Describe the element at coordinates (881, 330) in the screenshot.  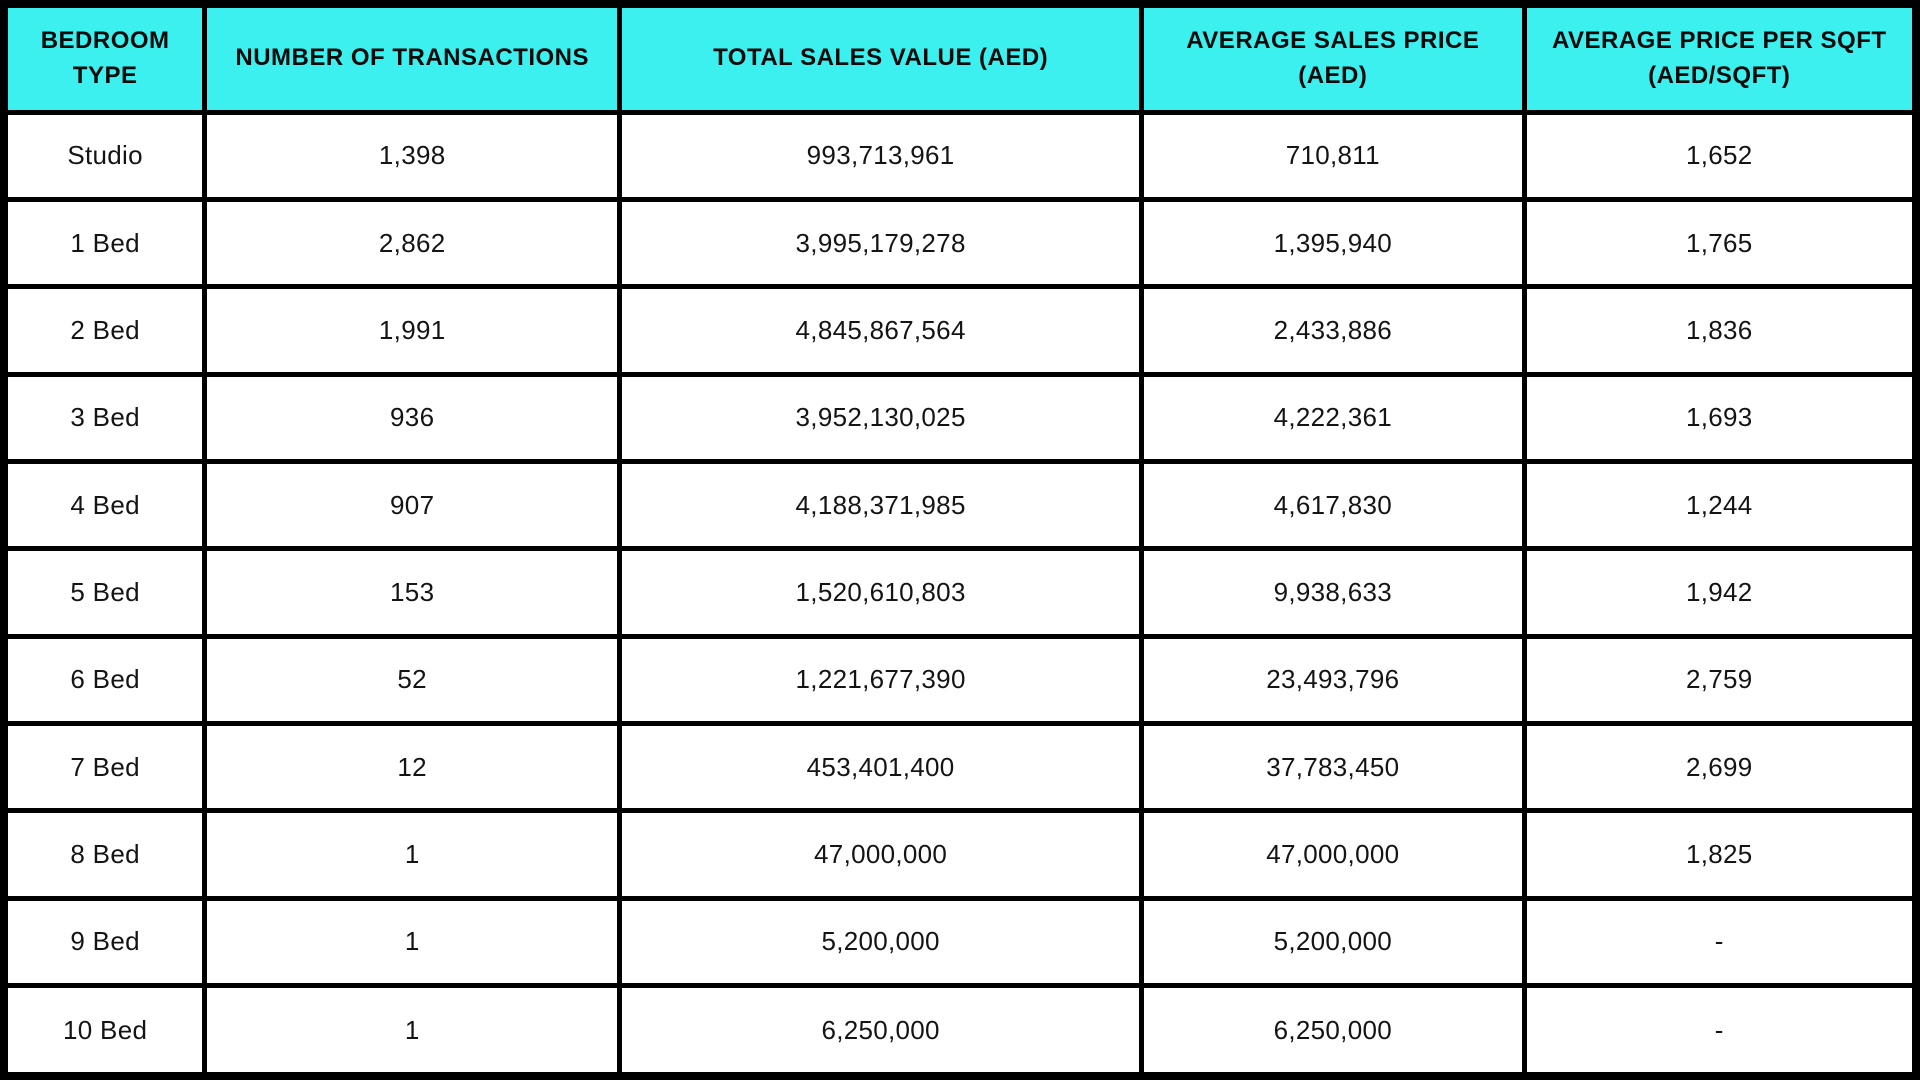
I see `value-cell: 4,845,867,564` at that location.